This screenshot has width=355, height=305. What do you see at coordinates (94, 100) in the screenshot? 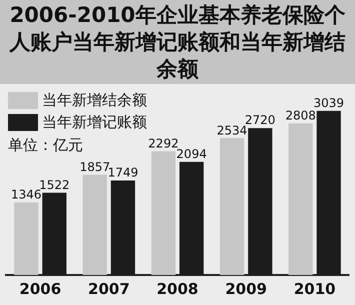
I see `legend-label: 当年新增结余额` at bounding box center [94, 100].